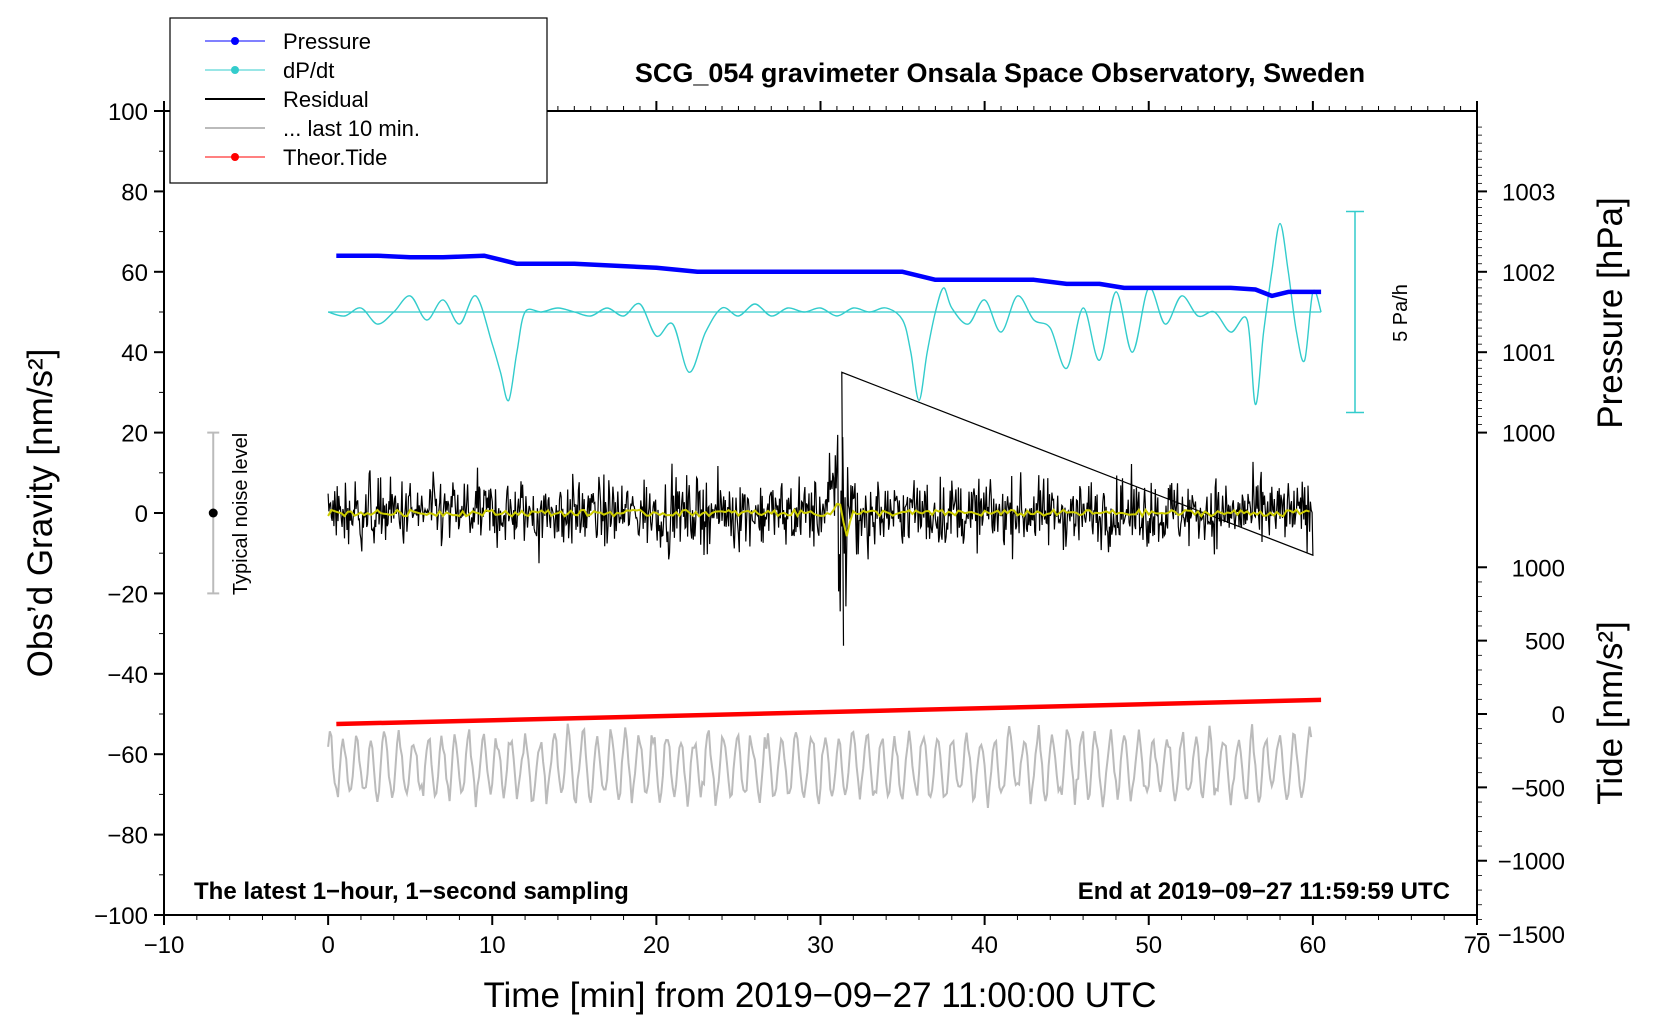  Describe the element at coordinates (308, 70) in the screenshot. I see `legend-label: dP/dt` at that location.